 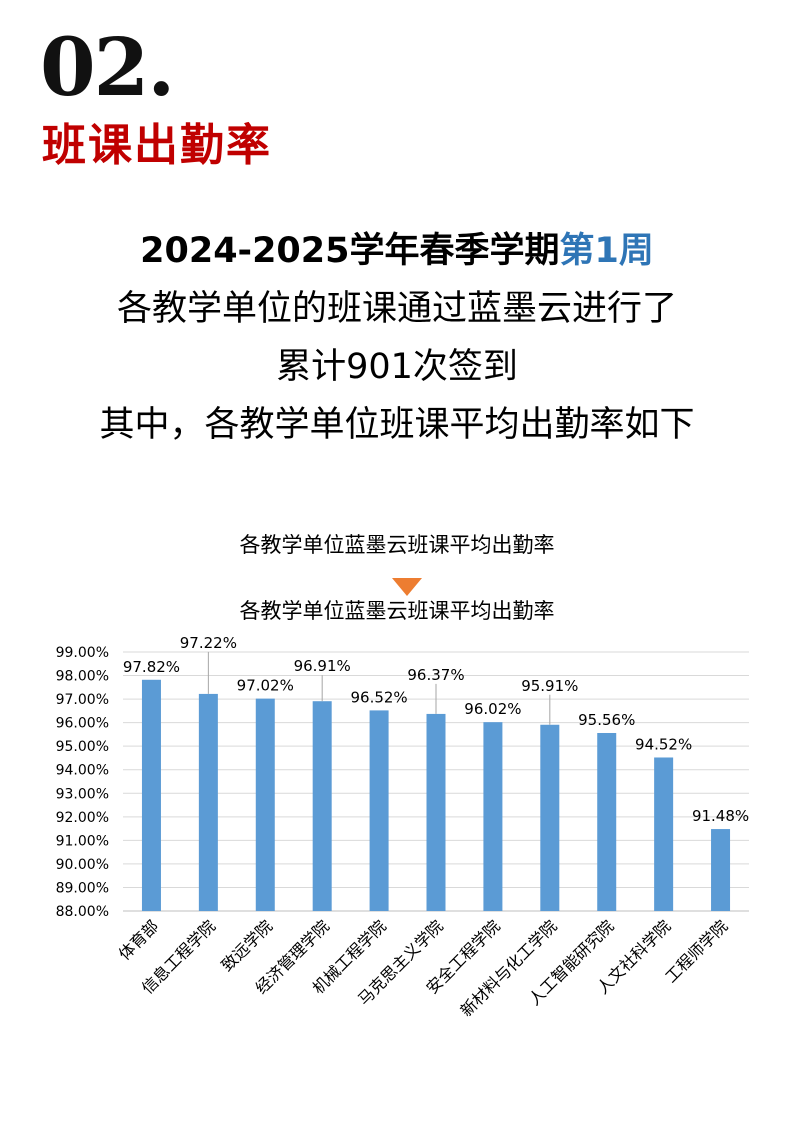 I want to click on data-label: 94.52%, so click(x=663, y=744).